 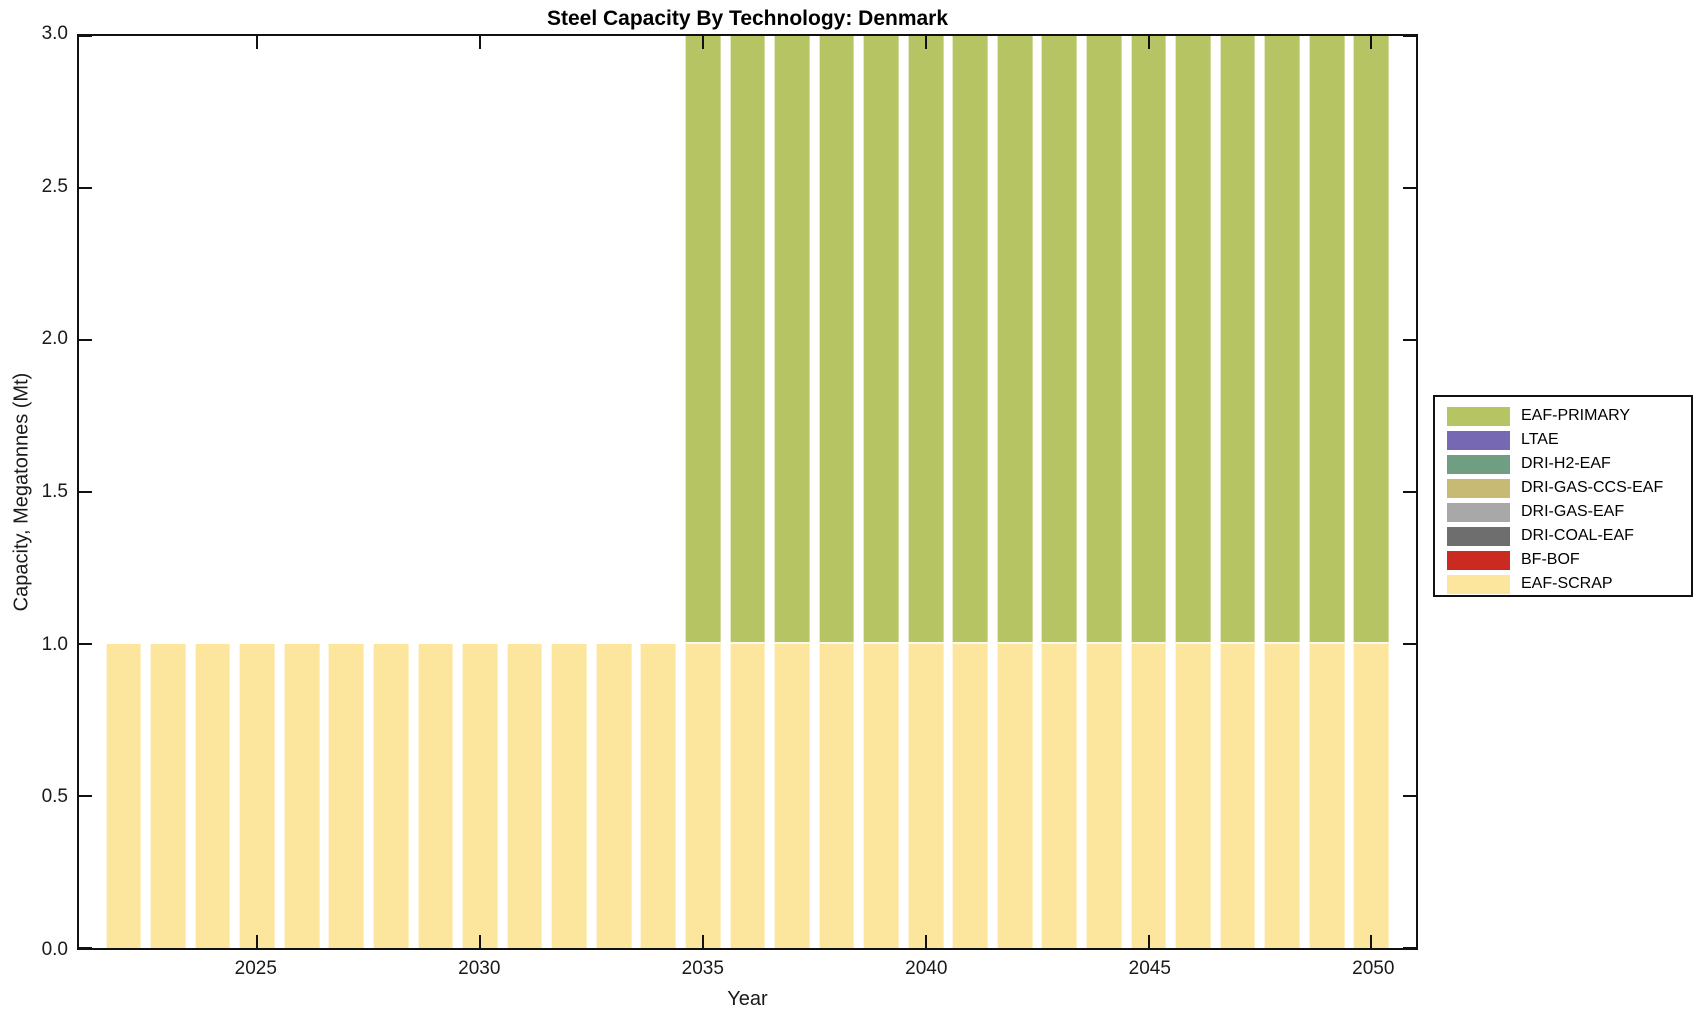 I want to click on y-tick-label: 1.0, so click(x=54, y=644).